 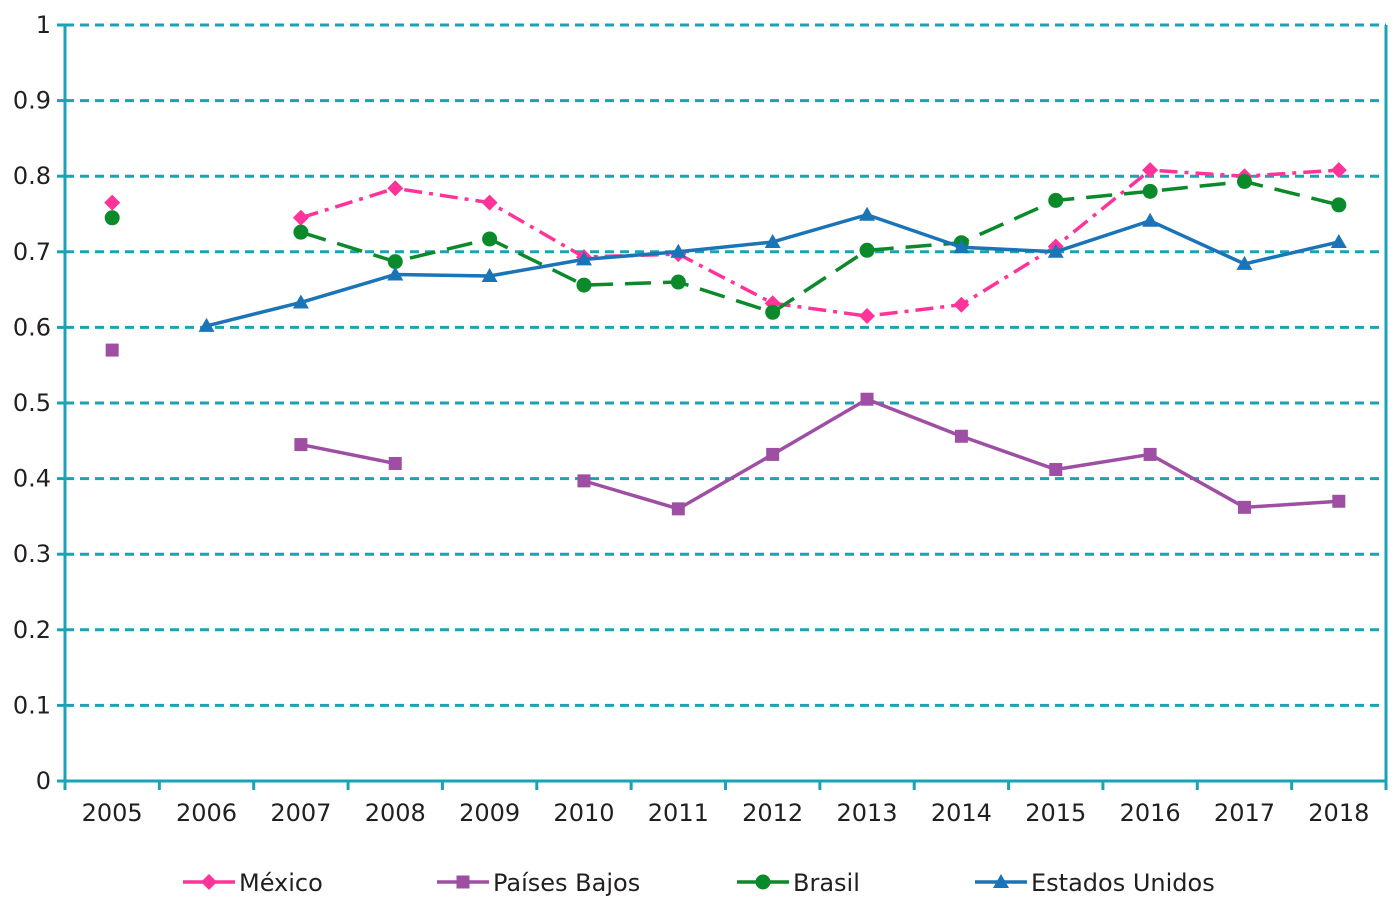 What do you see at coordinates (826, 883) in the screenshot?
I see `legend-label: Brasil` at bounding box center [826, 883].